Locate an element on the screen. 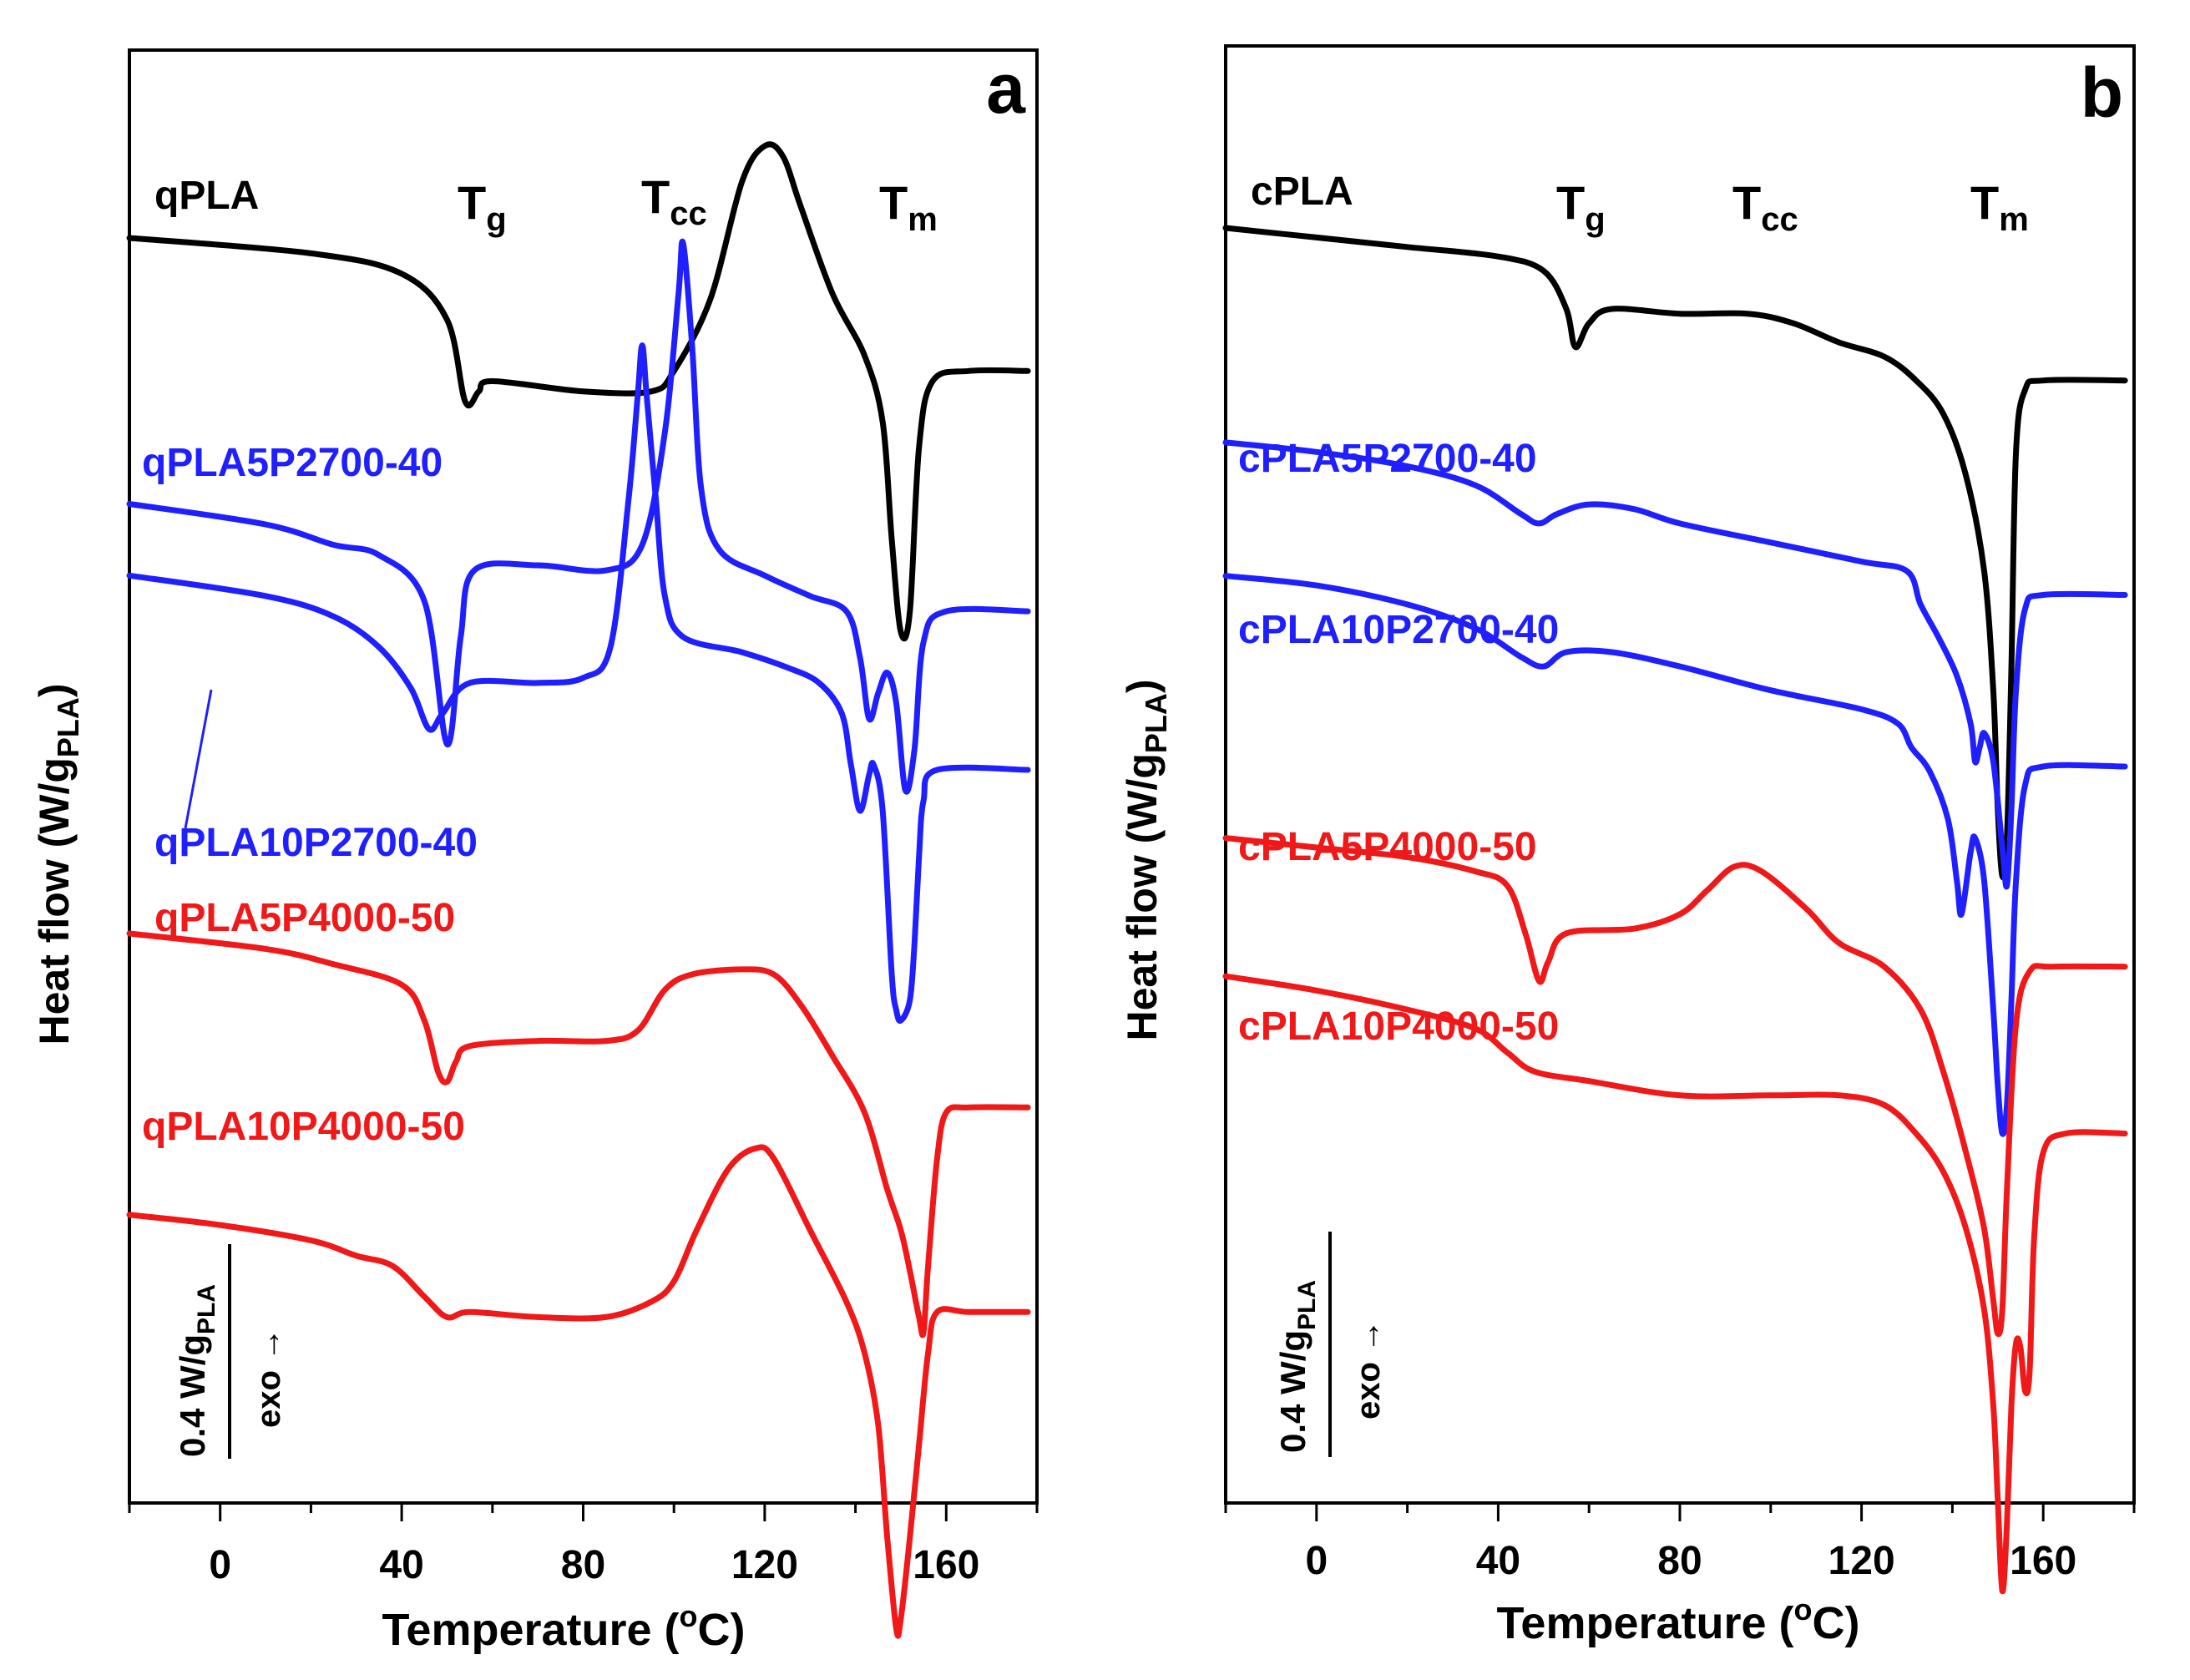  label-pointer-line is located at coordinates (199, 759).